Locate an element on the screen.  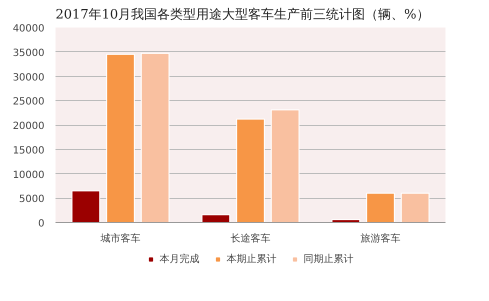
x-tick-label: 城市客车 is located at coordinates (120, 238).